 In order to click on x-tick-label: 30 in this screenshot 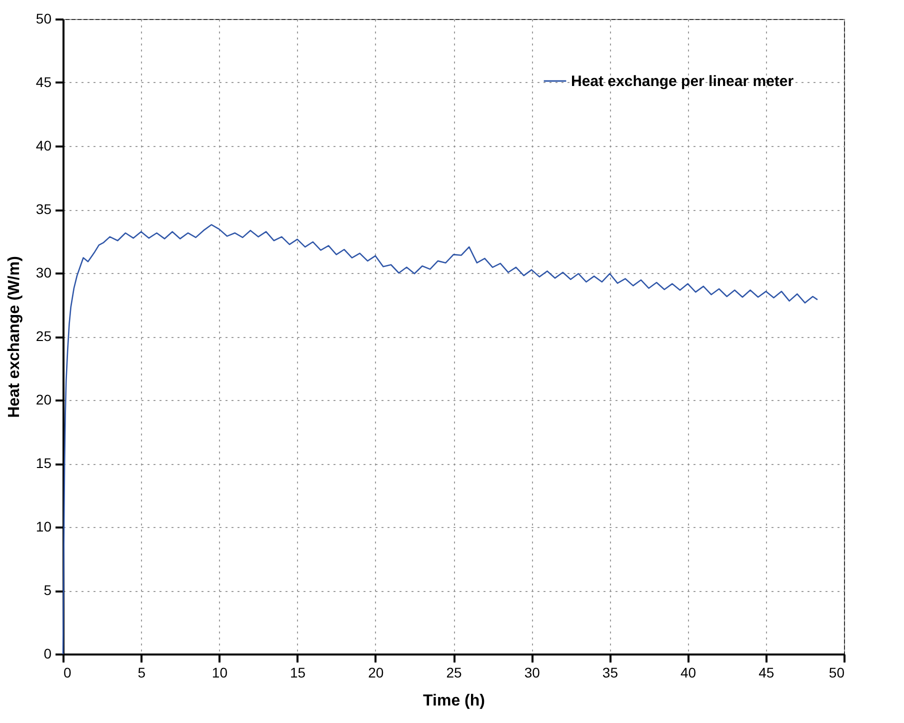, I will do `click(532, 672)`.